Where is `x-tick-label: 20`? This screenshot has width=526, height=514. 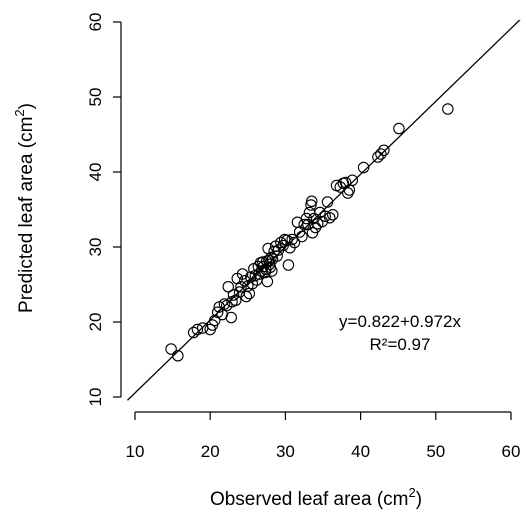
x-tick-label: 20 is located at coordinates (210, 451).